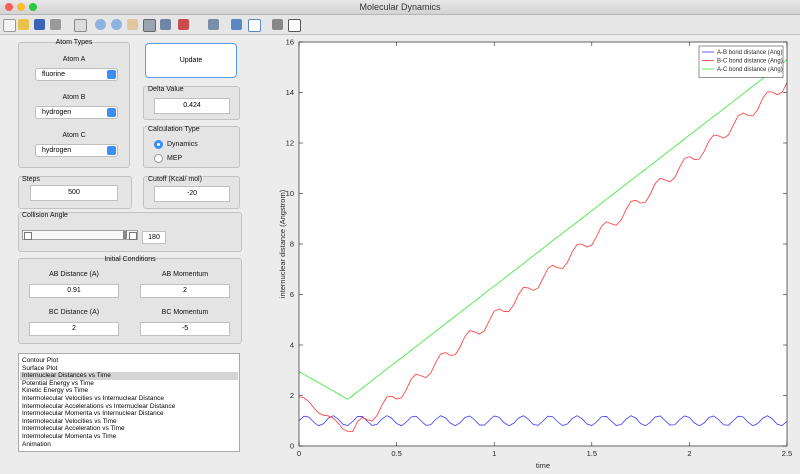 This screenshot has width=800, height=474. Describe the element at coordinates (299, 453) in the screenshot. I see `x-tick-label: 0` at that location.